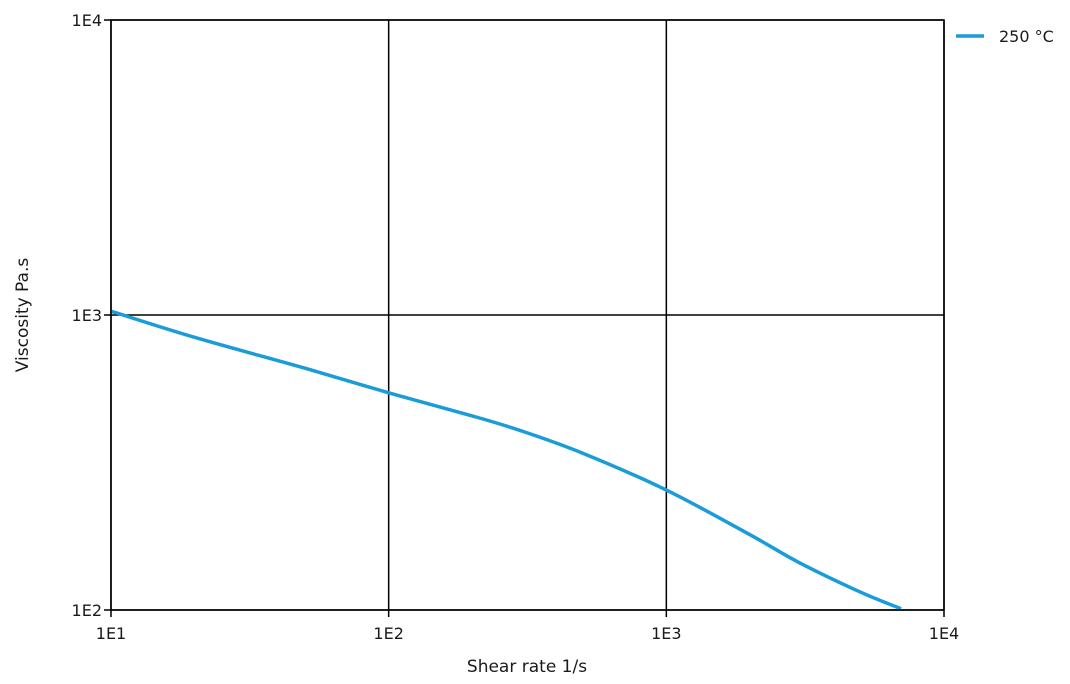 This screenshot has height=684, width=1070. I want to click on x-axis-label: Shear rate 1/s, so click(527, 667).